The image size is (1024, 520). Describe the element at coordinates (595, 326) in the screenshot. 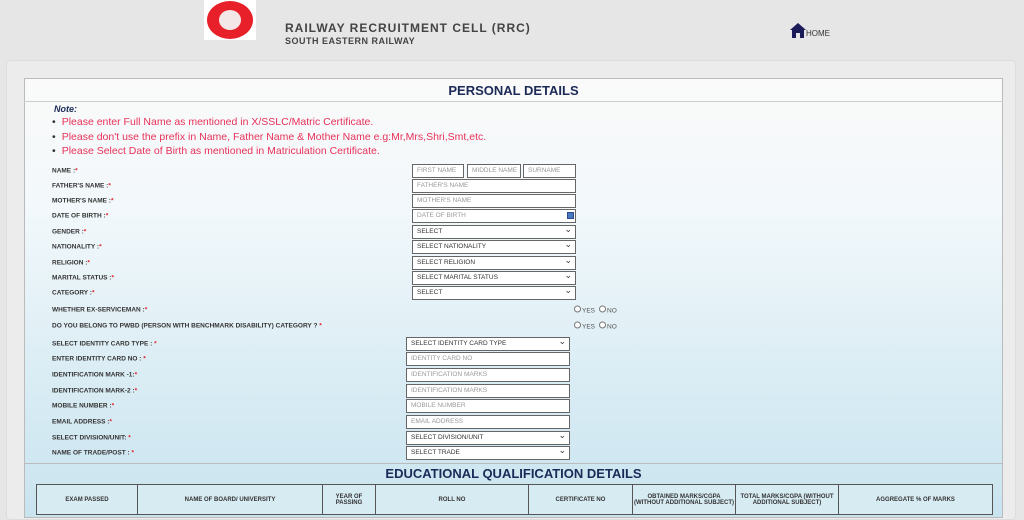

I see `pwbd-radio-group: YES NO` at that location.